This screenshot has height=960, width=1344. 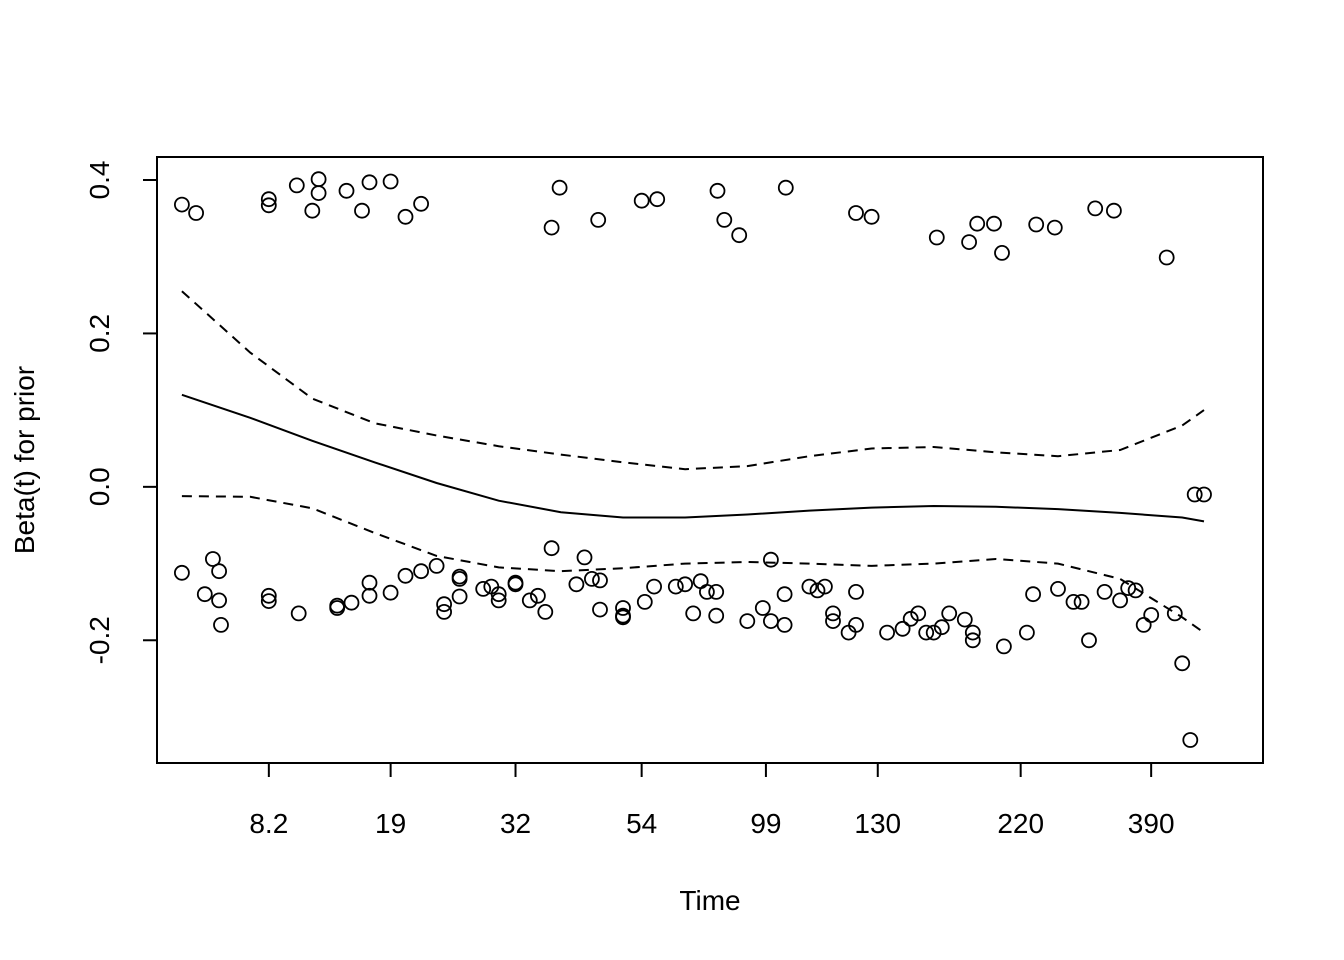 I want to click on y-axis: -0.2 0.0 0.2 0.4, so click(x=120, y=412).